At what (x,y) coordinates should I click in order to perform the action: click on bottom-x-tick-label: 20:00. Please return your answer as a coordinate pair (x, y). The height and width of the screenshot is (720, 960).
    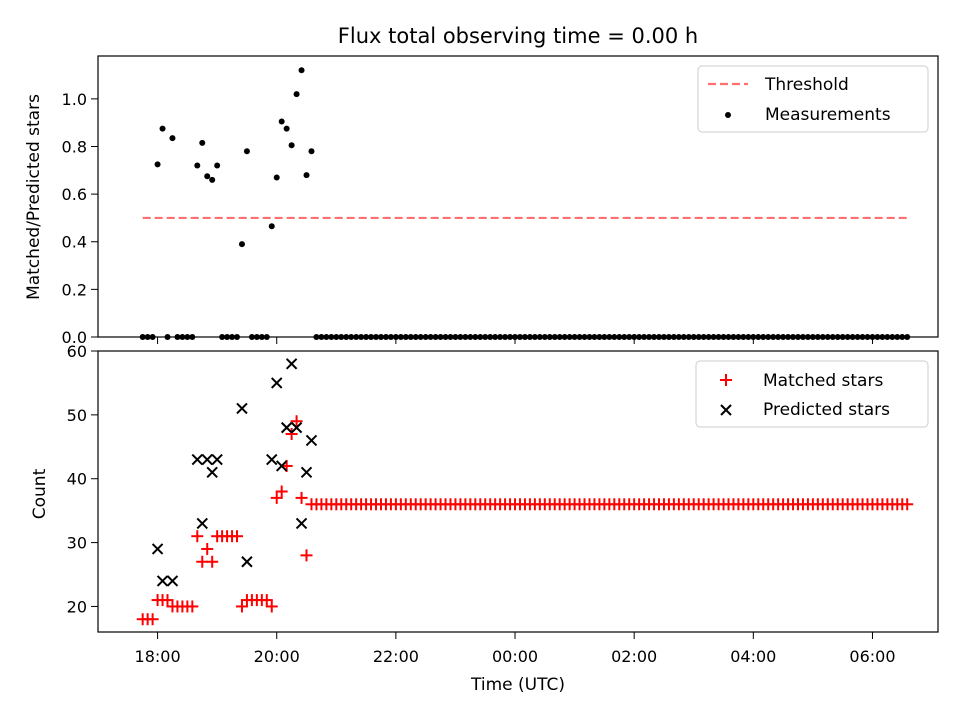
    Looking at the image, I should click on (277, 656).